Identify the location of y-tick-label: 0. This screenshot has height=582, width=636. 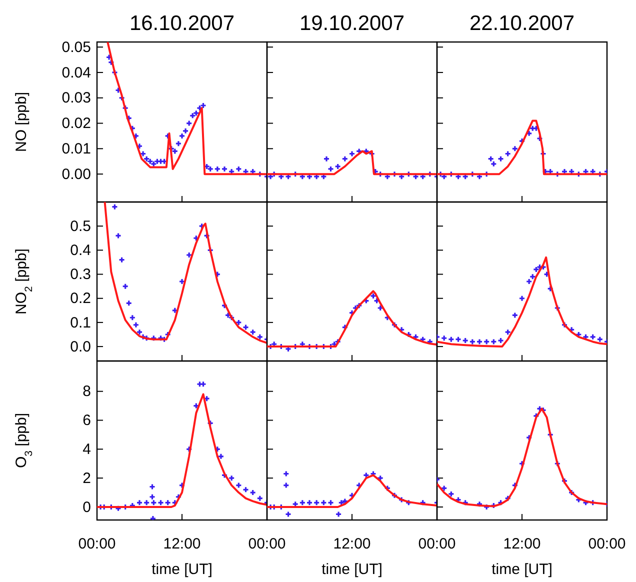
(86, 507).